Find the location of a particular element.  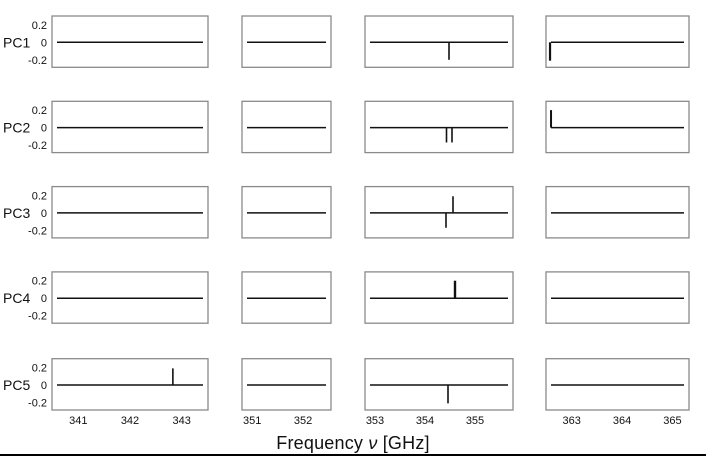

xtick-label-363: 363 is located at coordinates (571, 421).